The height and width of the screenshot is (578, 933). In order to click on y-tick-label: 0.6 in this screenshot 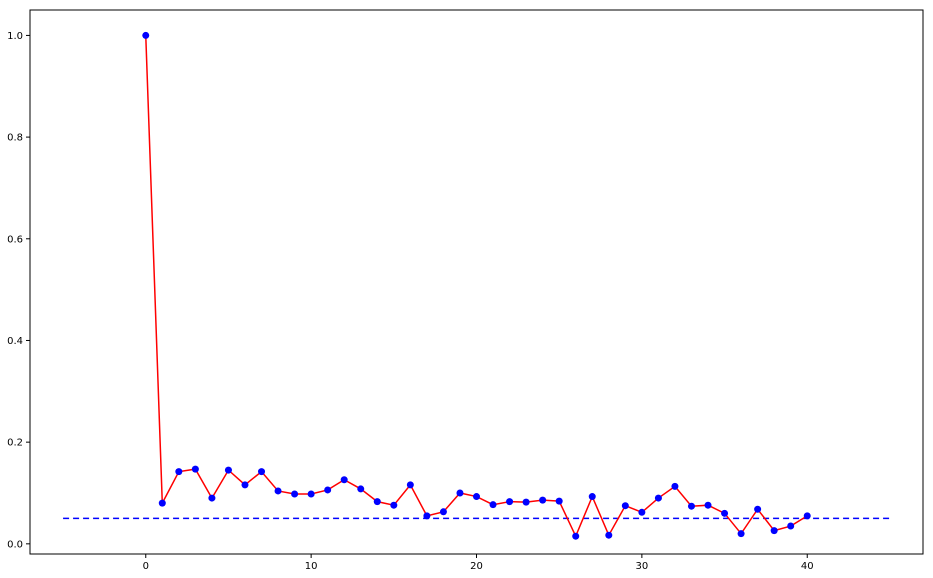, I will do `click(15, 239)`.